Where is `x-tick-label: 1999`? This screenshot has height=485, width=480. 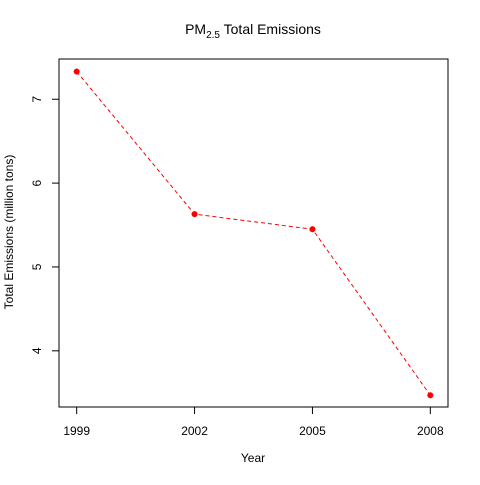
x-tick-label: 1999 is located at coordinates (76, 431).